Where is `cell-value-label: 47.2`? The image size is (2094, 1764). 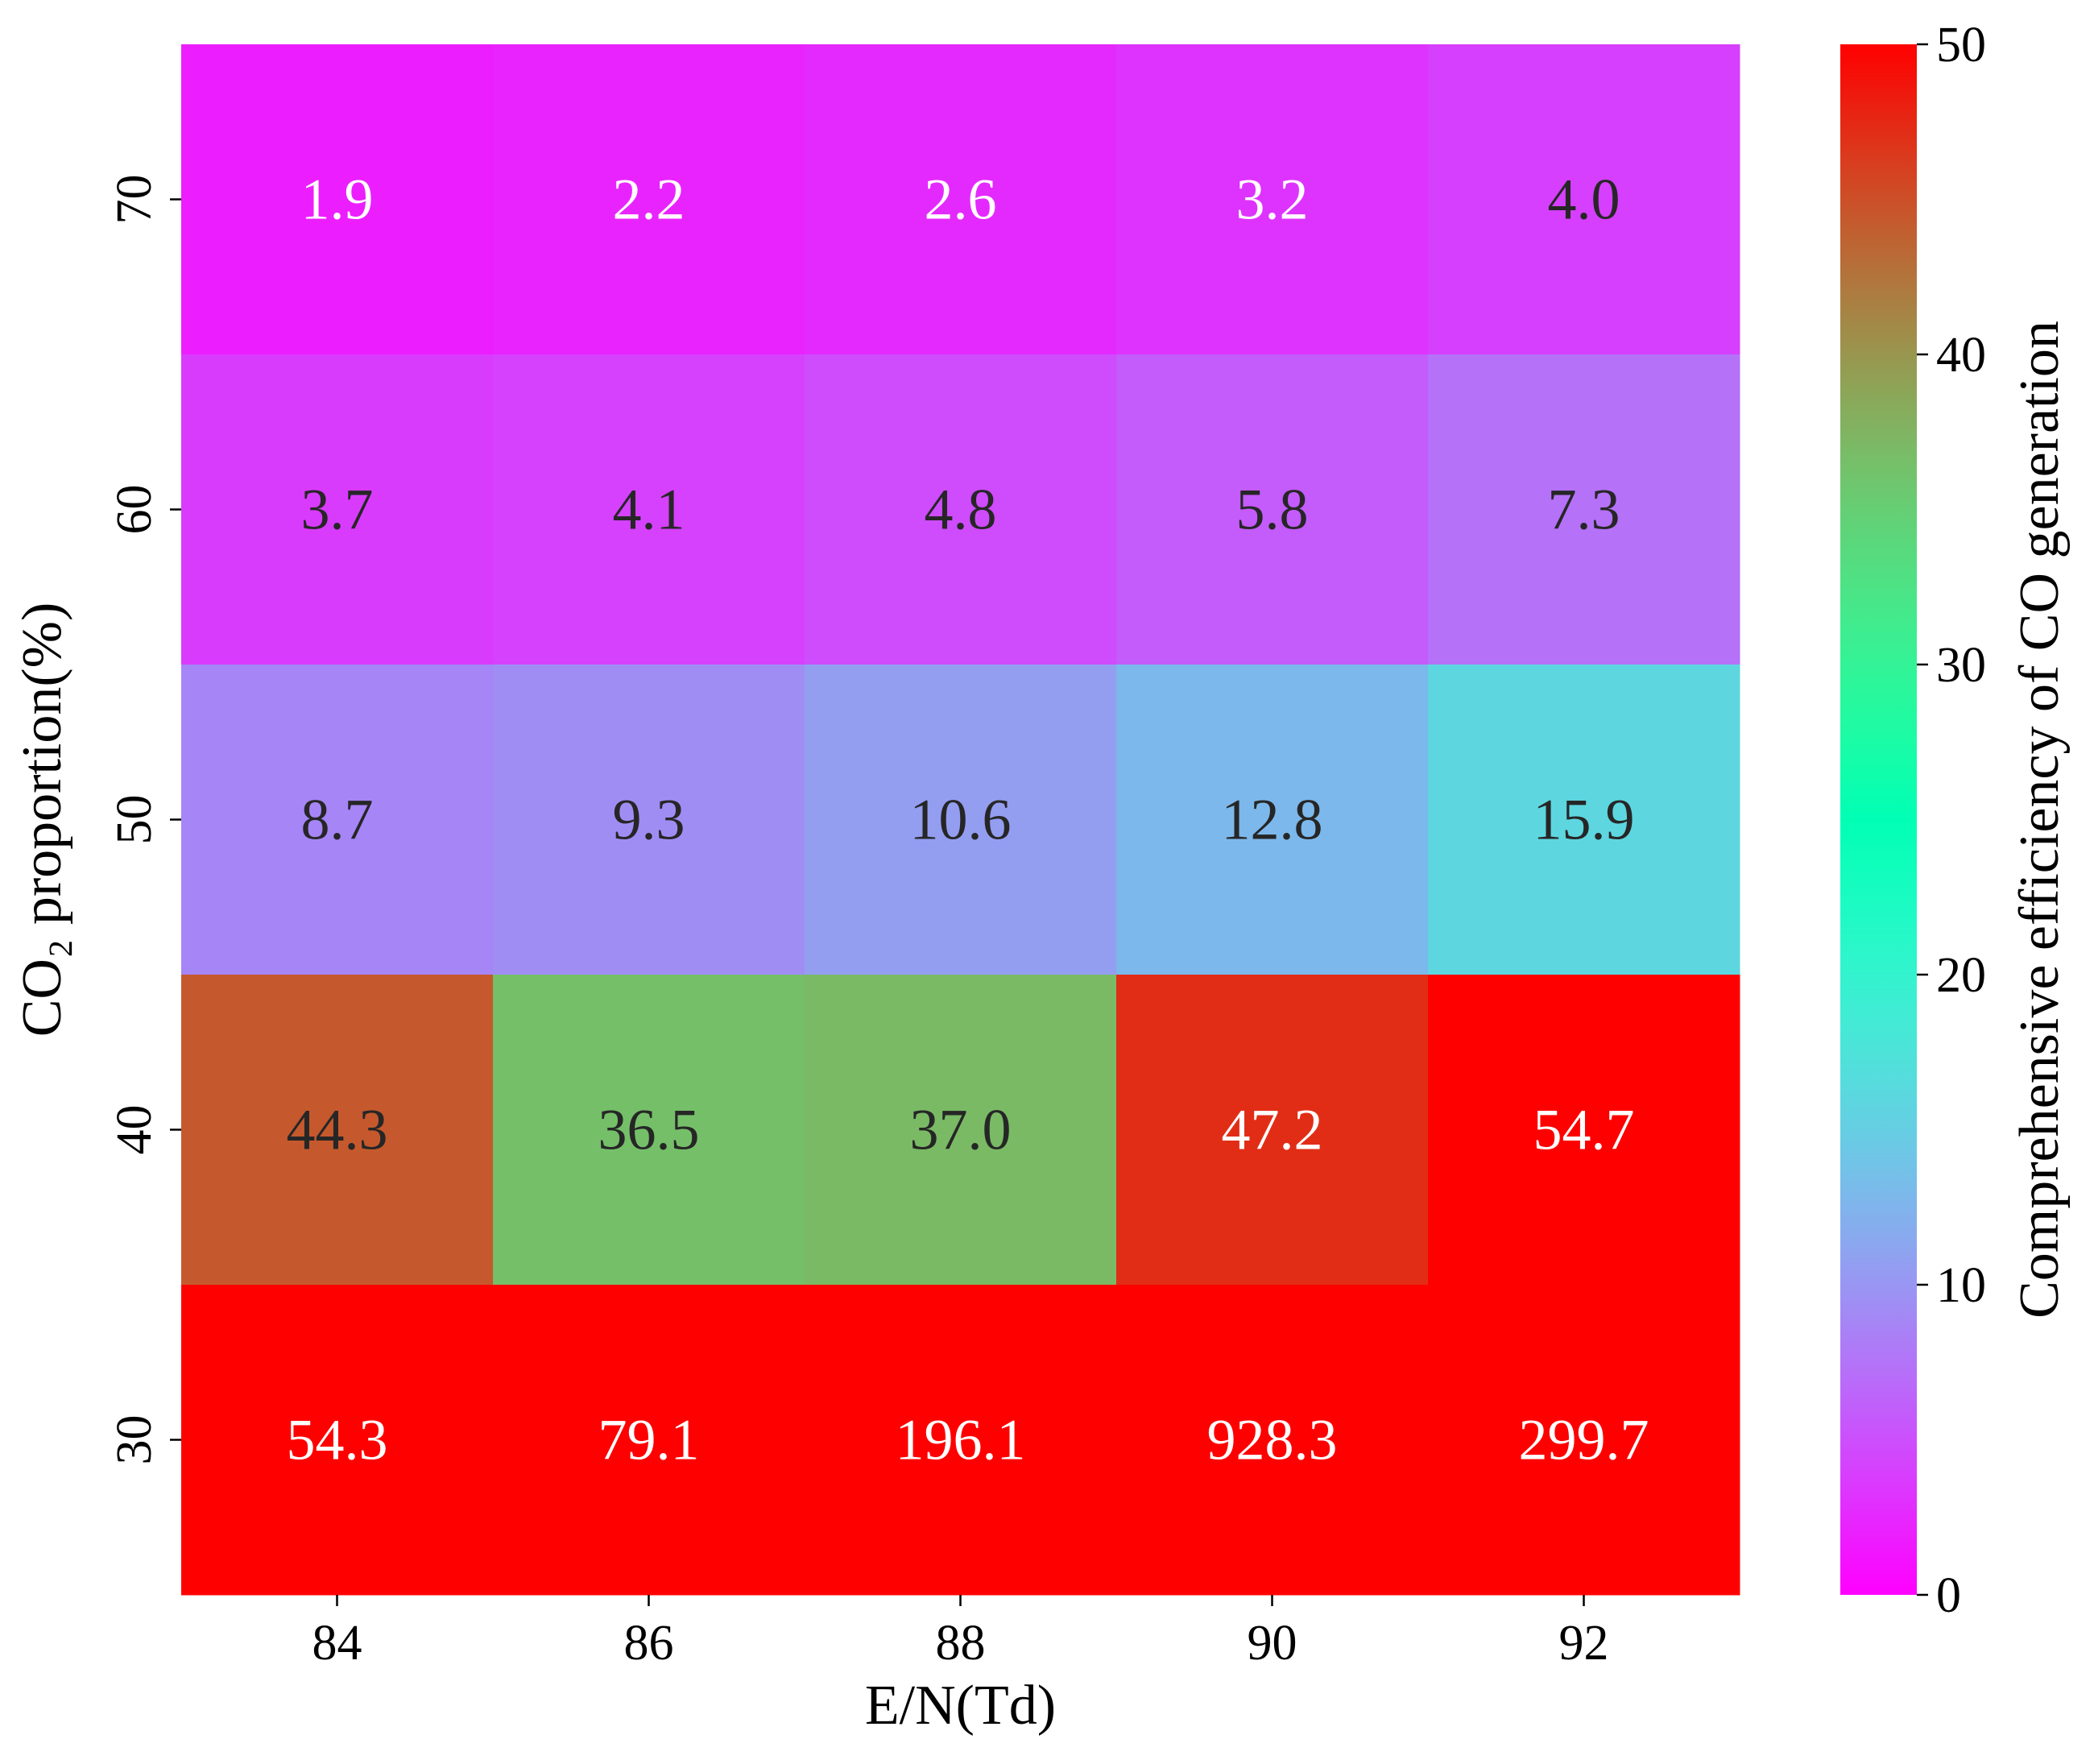
cell-value-label: 47.2 is located at coordinates (1272, 1130).